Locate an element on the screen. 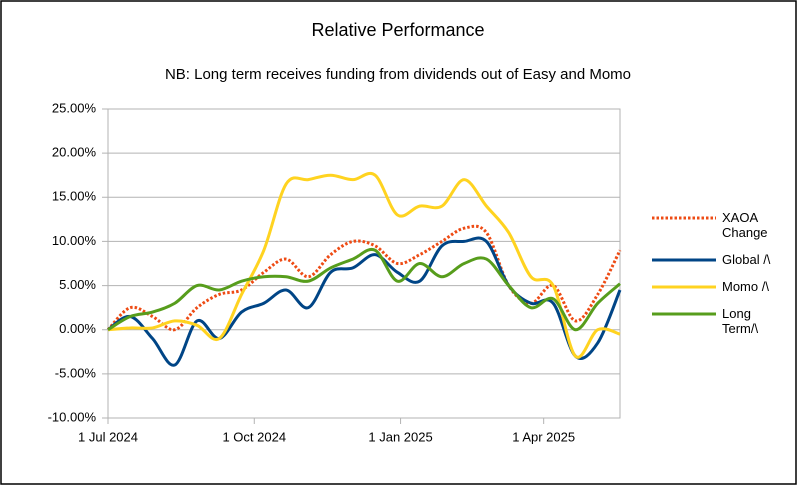 This screenshot has height=485, width=797. y-tick-label: -5.00% is located at coordinates (76, 372).